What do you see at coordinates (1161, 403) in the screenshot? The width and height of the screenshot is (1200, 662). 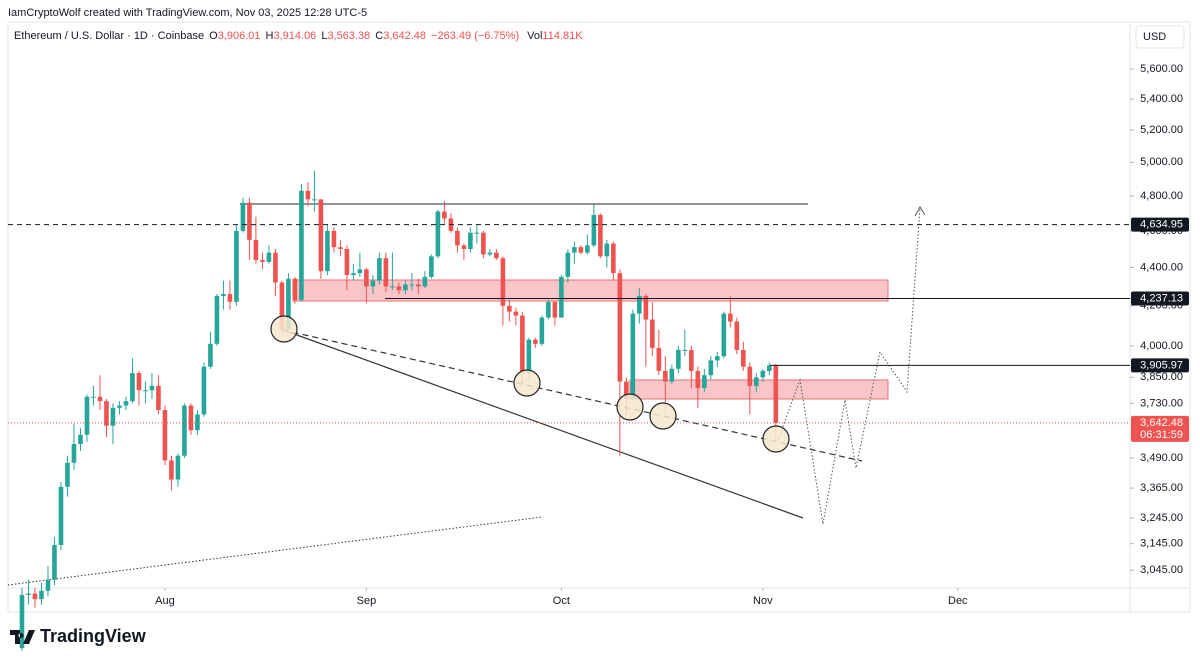 I see `y-tick-label: 3,730.00` at bounding box center [1161, 403].